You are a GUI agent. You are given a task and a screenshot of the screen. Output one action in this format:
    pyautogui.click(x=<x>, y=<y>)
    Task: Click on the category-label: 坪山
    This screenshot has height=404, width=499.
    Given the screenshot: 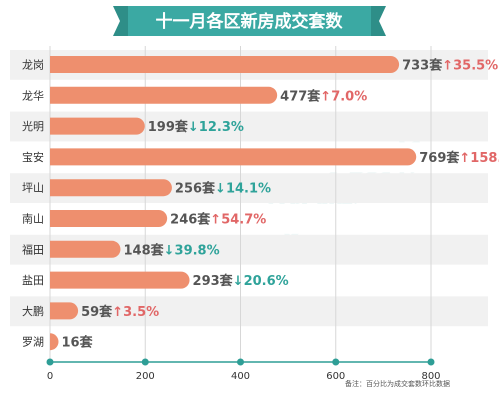 What is the action you would take?
    pyautogui.click(x=33, y=188)
    